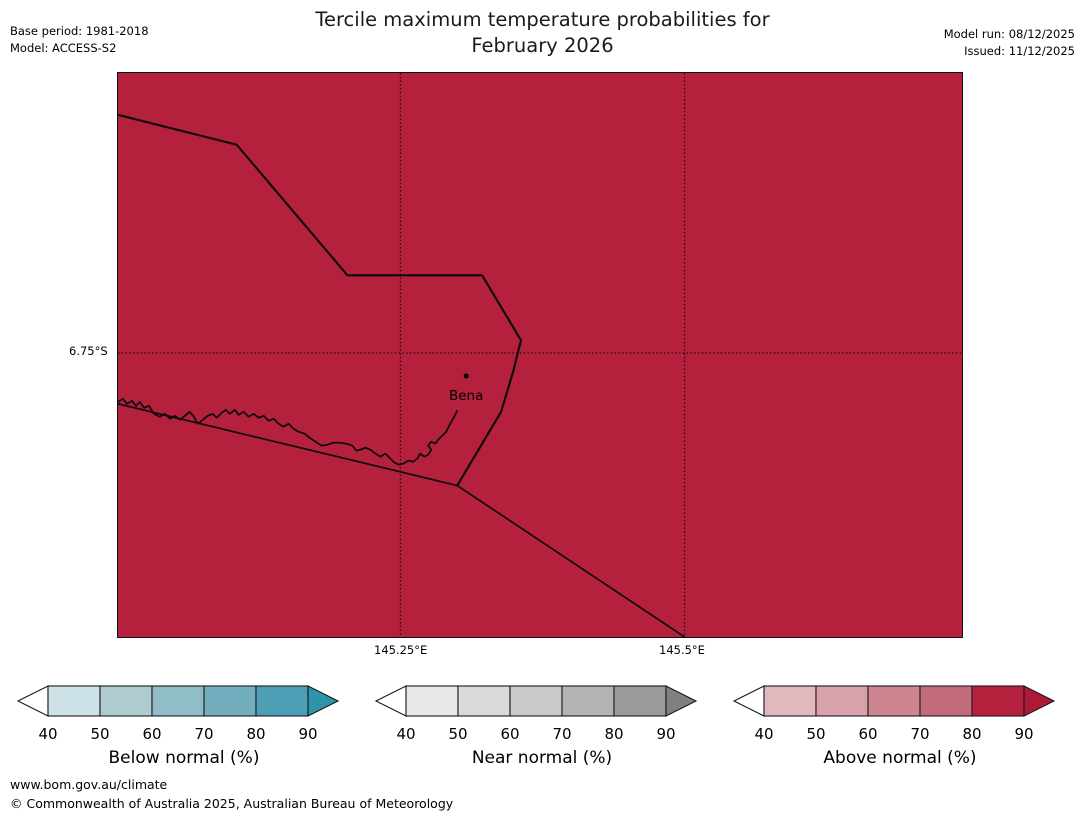  What do you see at coordinates (184, 735) in the screenshot?
I see `colorbar-below-normal-ticks: 40 50 60 70 80 90` at bounding box center [184, 735].